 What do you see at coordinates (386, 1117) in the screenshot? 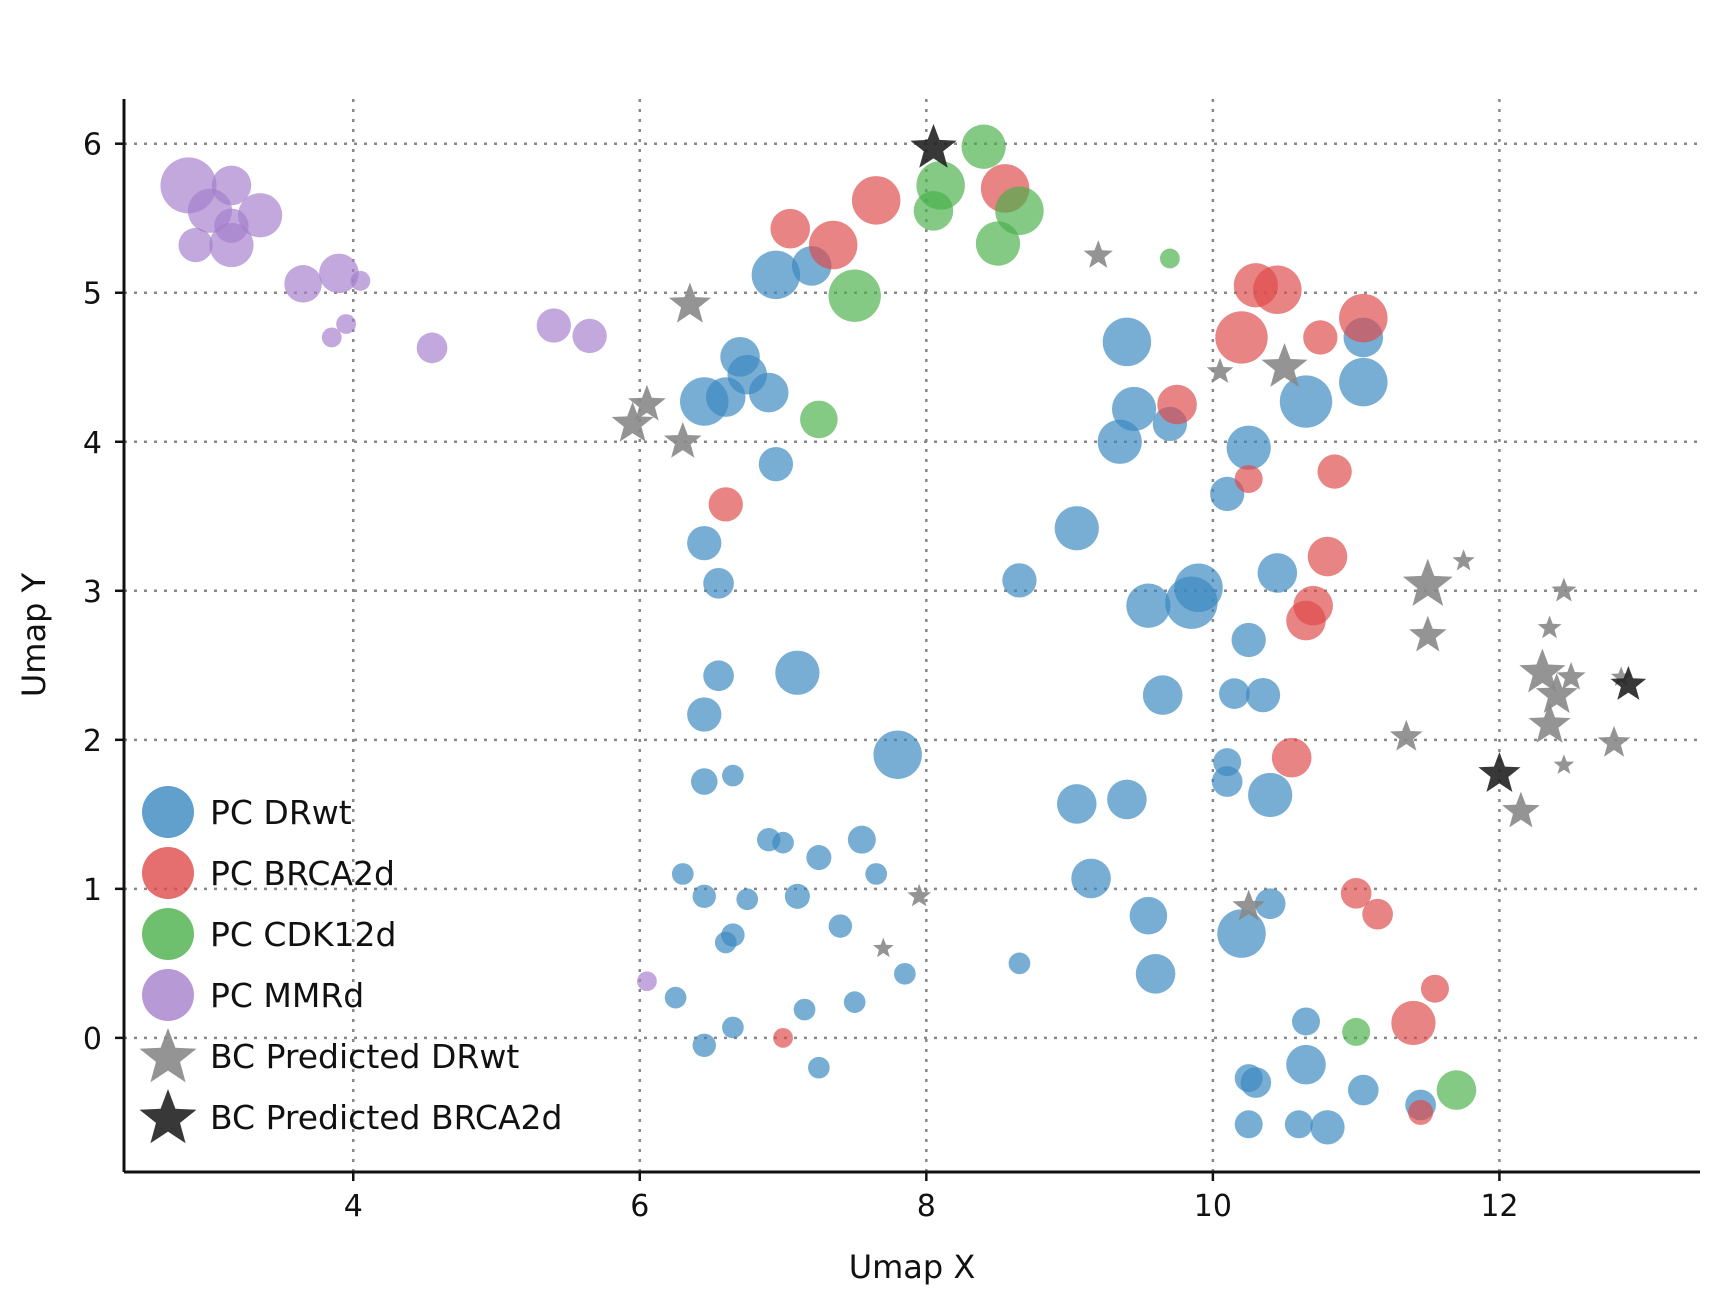
I see `legend-label: BC Predicted BRCA2d` at bounding box center [386, 1117].